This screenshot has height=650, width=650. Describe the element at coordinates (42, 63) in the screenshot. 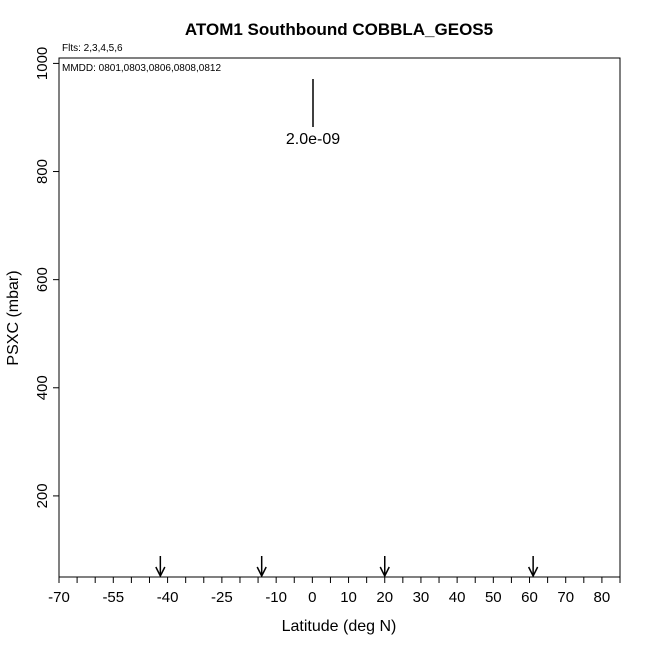

I see `y-tick-label: 1000` at that location.